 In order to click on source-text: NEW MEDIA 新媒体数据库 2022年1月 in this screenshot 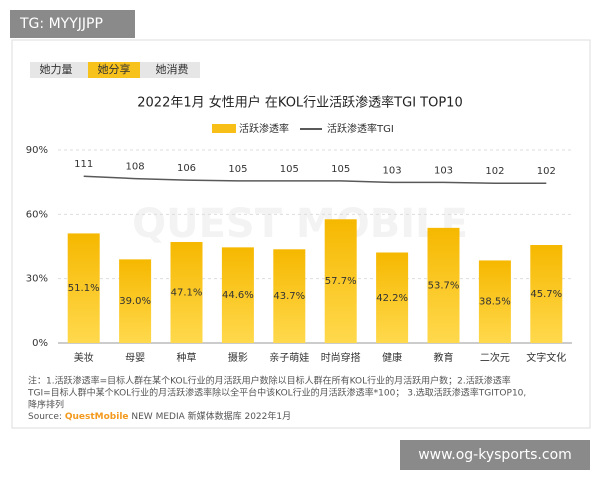, I will do `click(211, 416)`.